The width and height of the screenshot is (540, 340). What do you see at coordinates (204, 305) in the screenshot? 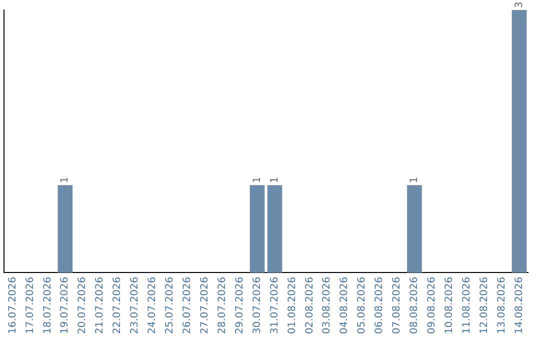
I see `x-tick-label: 27.07.2026` at bounding box center [204, 305].